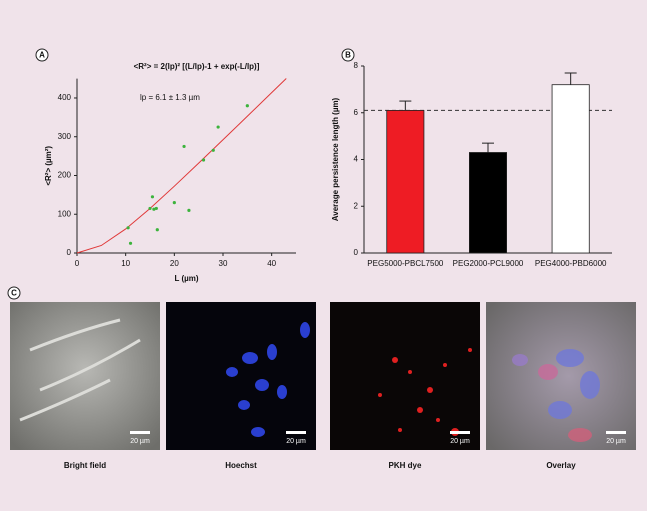  What do you see at coordinates (271, 263) in the screenshot?
I see `x-tick-label: 40` at bounding box center [271, 263].